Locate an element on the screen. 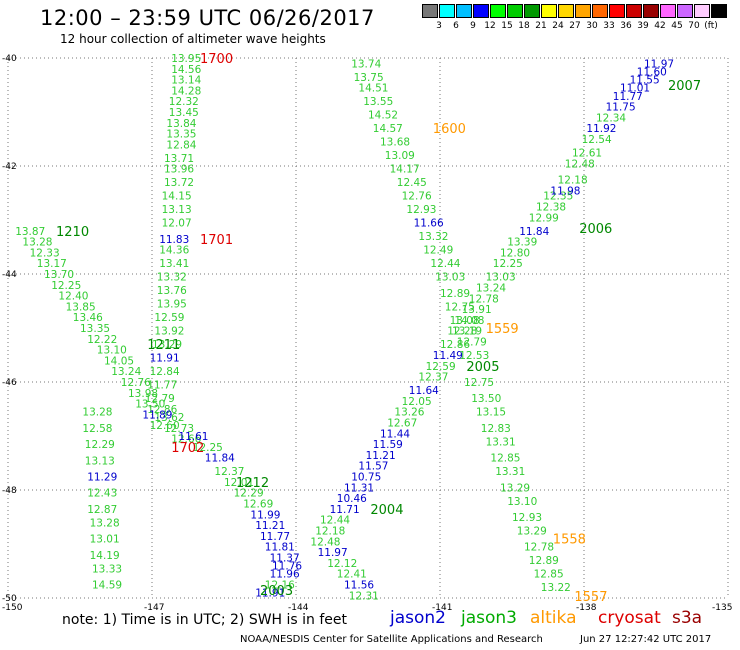  scale-label: 3 is located at coordinates (439, 26).